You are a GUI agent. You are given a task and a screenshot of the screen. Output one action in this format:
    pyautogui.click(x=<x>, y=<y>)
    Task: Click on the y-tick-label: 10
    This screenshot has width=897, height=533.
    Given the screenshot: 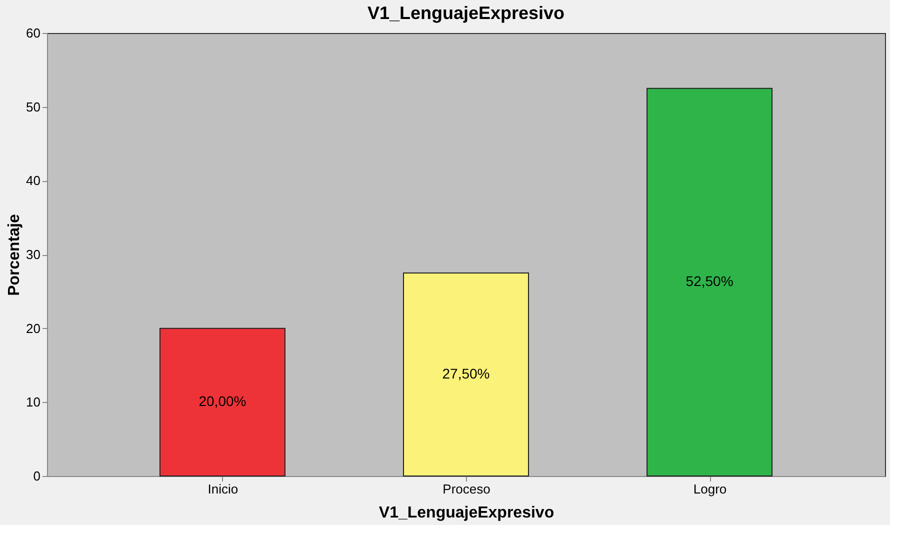 What is the action you would take?
    pyautogui.click(x=33, y=402)
    